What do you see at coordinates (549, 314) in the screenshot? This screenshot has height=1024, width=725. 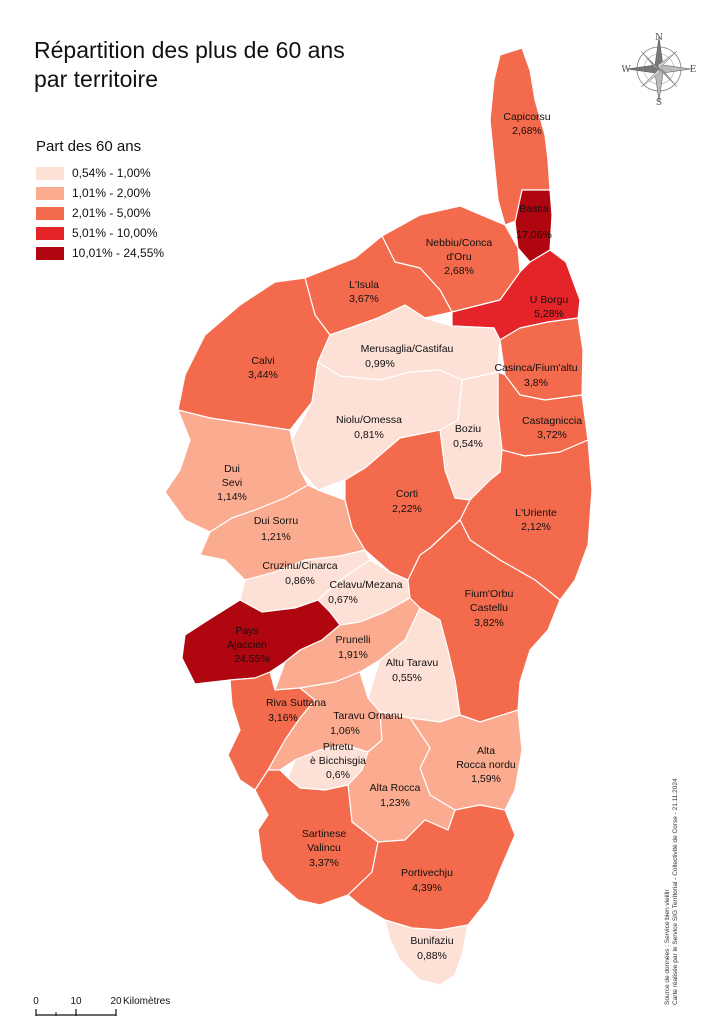 I see `value-uborgu: 5,28%` at bounding box center [549, 314].